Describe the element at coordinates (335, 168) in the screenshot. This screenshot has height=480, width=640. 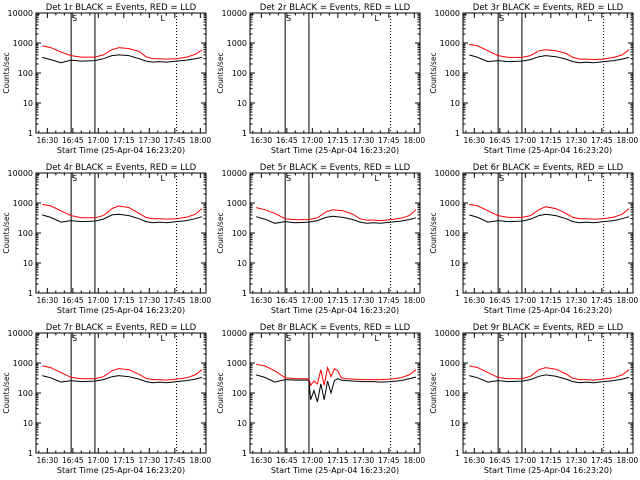
I see `panel-title: Det 5r BLACK = Events, RED = LLD` at that location.